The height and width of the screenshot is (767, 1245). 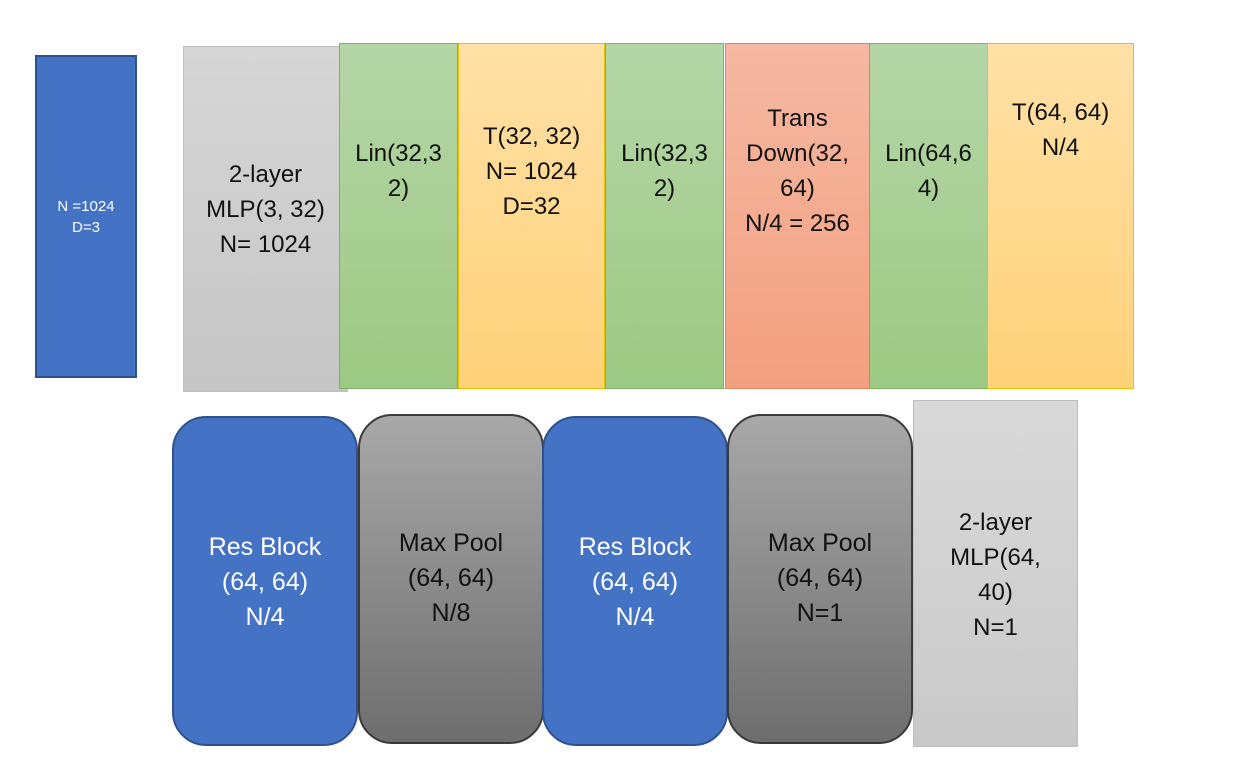 What do you see at coordinates (531, 136) in the screenshot?
I see `block-line: T(32, 32)` at bounding box center [531, 136].